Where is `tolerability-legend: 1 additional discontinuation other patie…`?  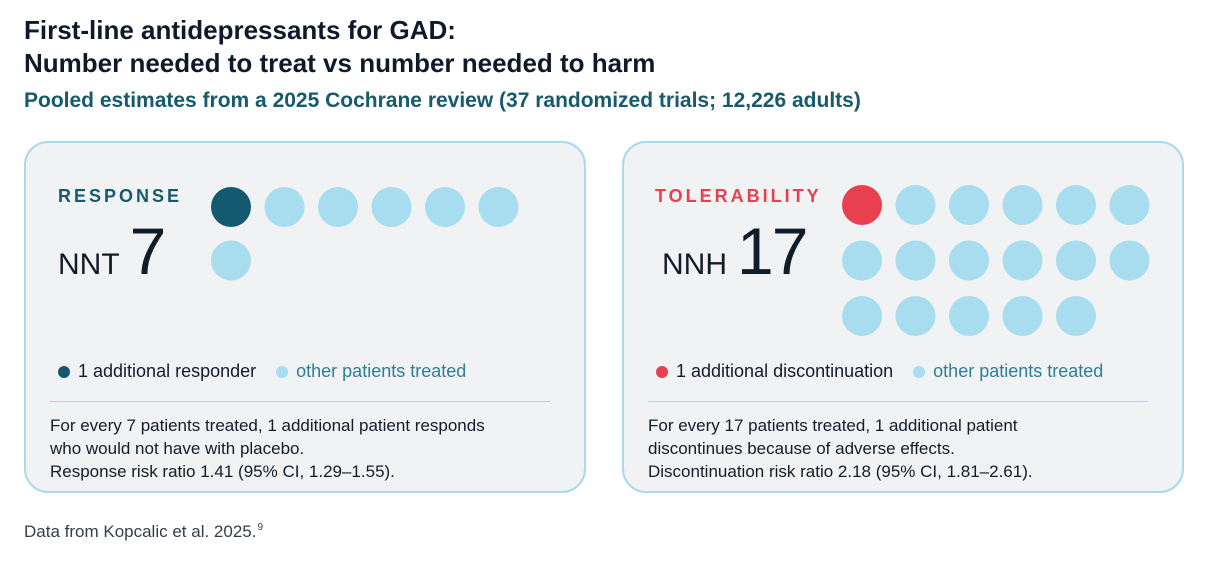
tolerability-legend: 1 additional discontinuation other patie… is located at coordinates (889, 371).